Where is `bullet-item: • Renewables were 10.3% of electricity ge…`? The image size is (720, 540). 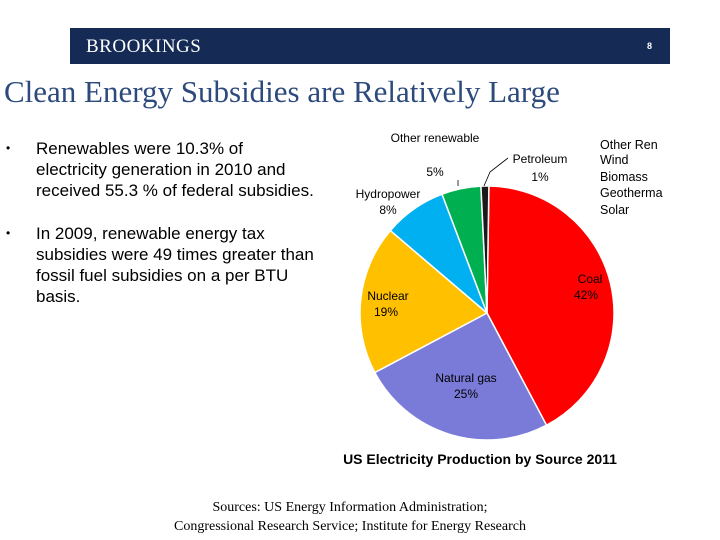 bullet-item: • Renewables were 10.3% of electricity ge… is located at coordinates (161, 169).